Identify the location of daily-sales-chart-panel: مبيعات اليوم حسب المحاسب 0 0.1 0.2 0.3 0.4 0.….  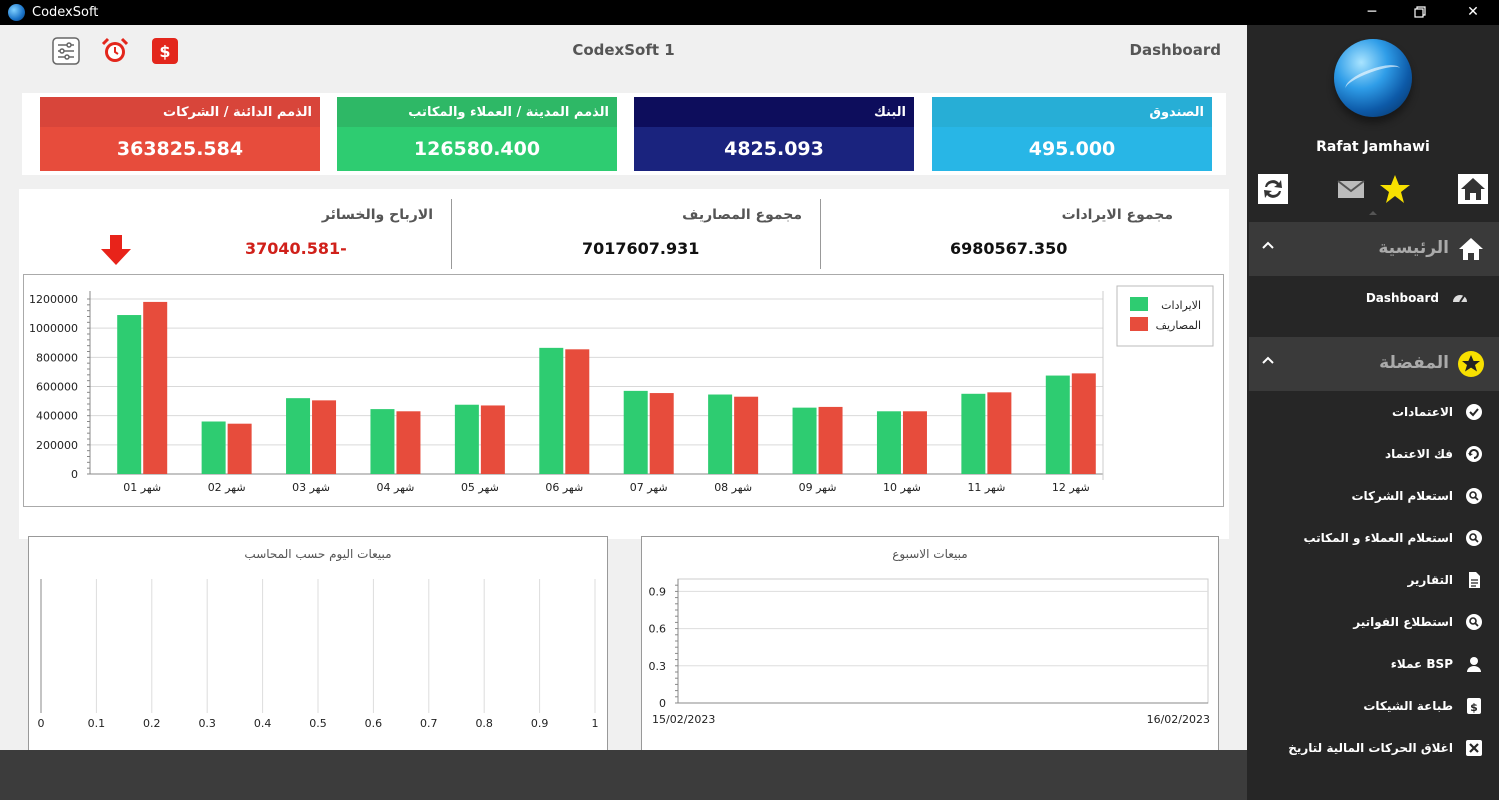
(318, 648).